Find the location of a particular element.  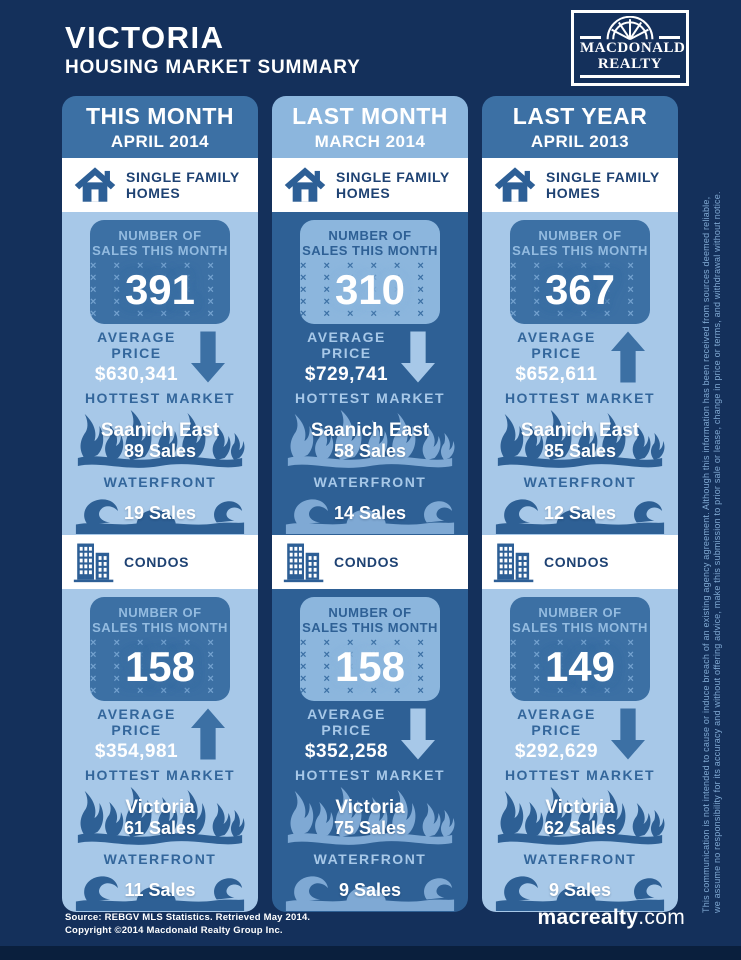

waterfront-block: 12 Sales is located at coordinates (580, 513).